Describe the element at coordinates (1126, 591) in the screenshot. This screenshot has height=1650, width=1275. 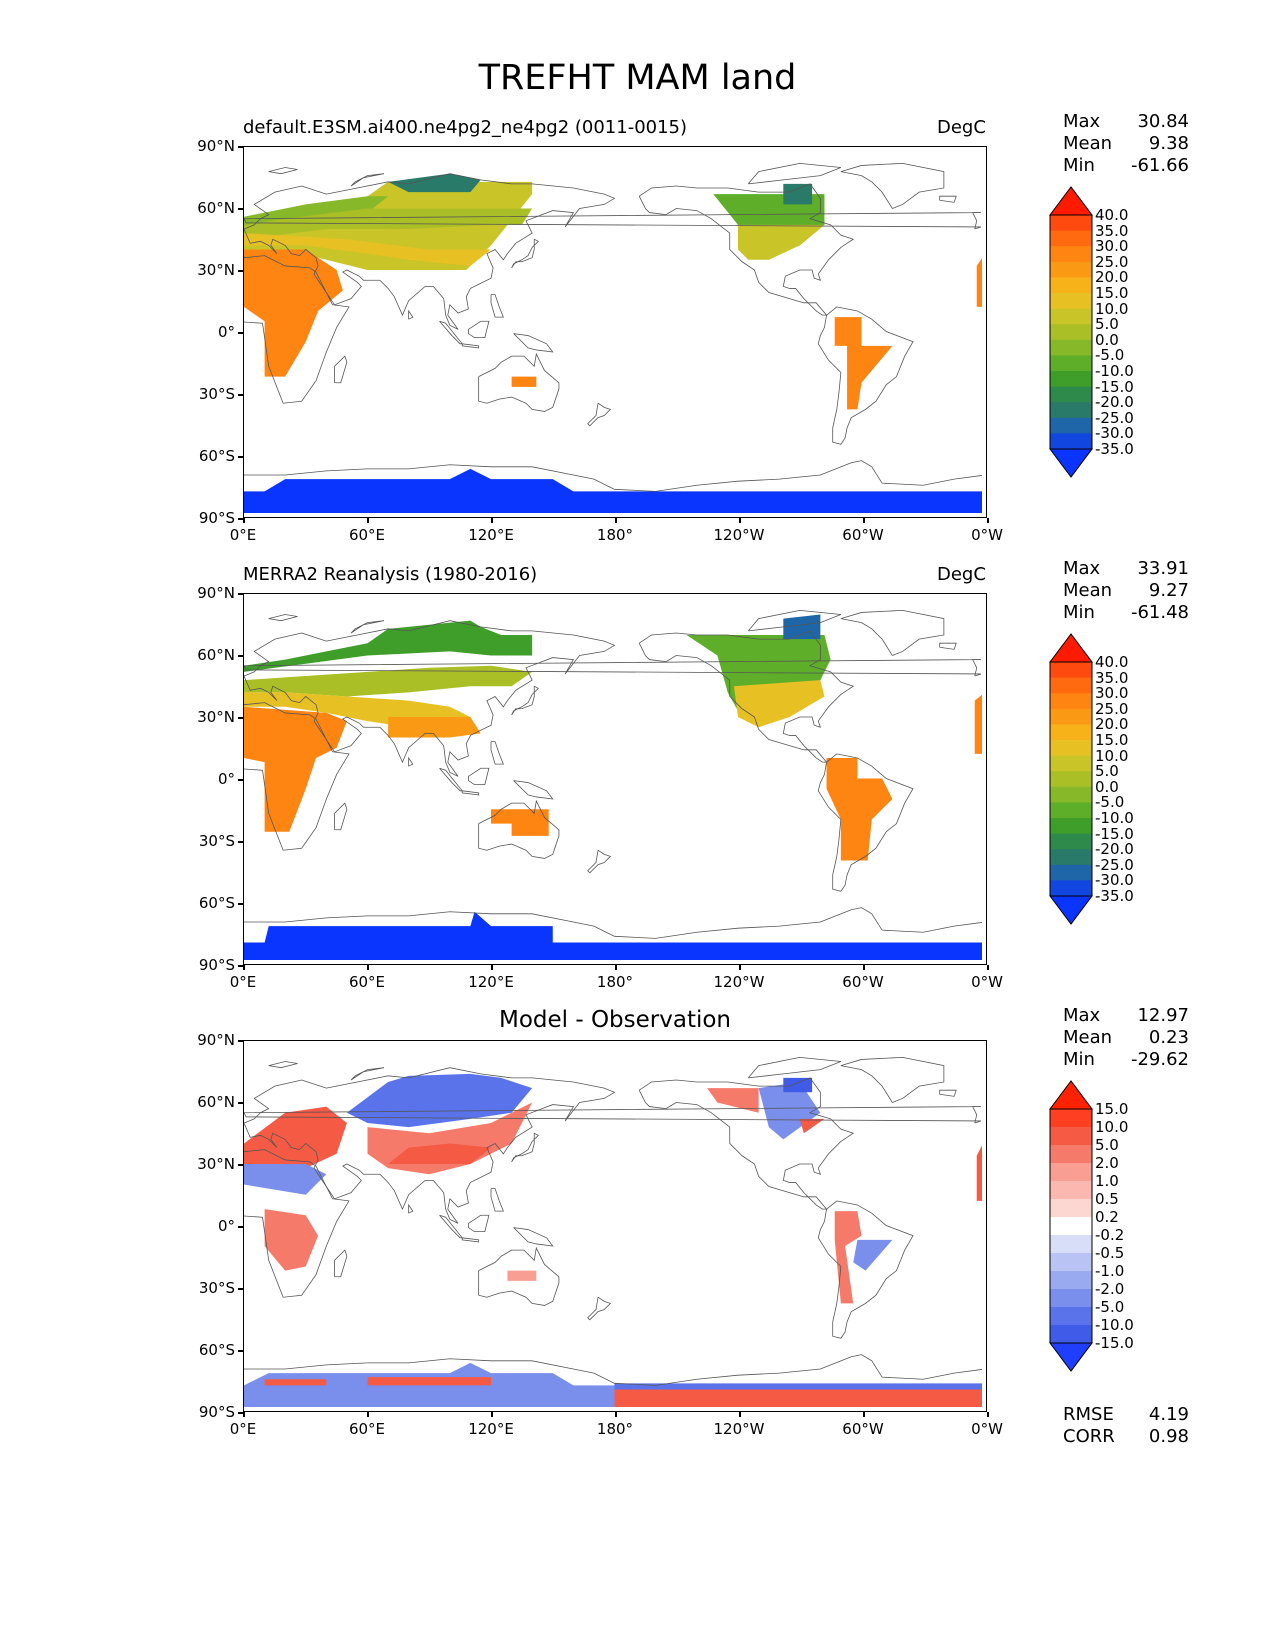
I see `stat-row: Mean 9.27` at that location.